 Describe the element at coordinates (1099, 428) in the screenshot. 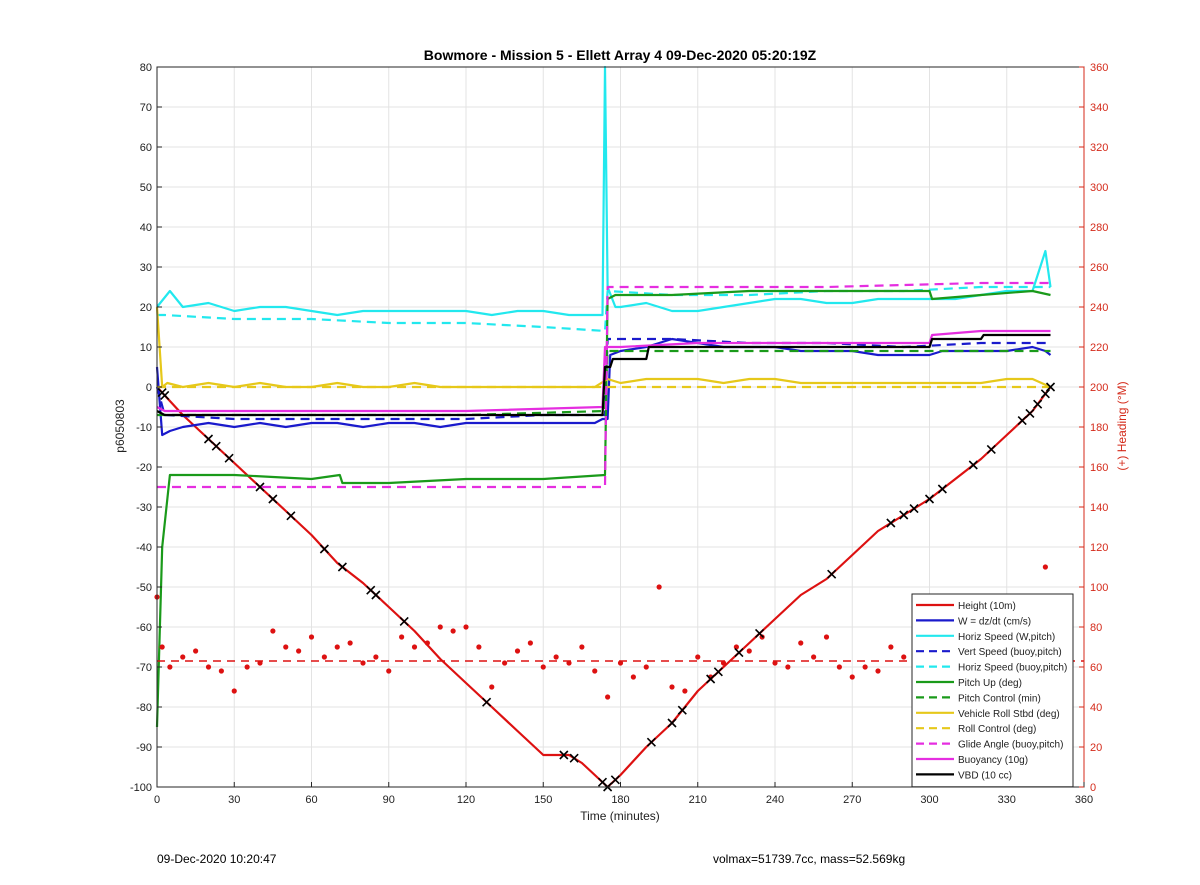

I see `y-tick-label-right: 180` at that location.